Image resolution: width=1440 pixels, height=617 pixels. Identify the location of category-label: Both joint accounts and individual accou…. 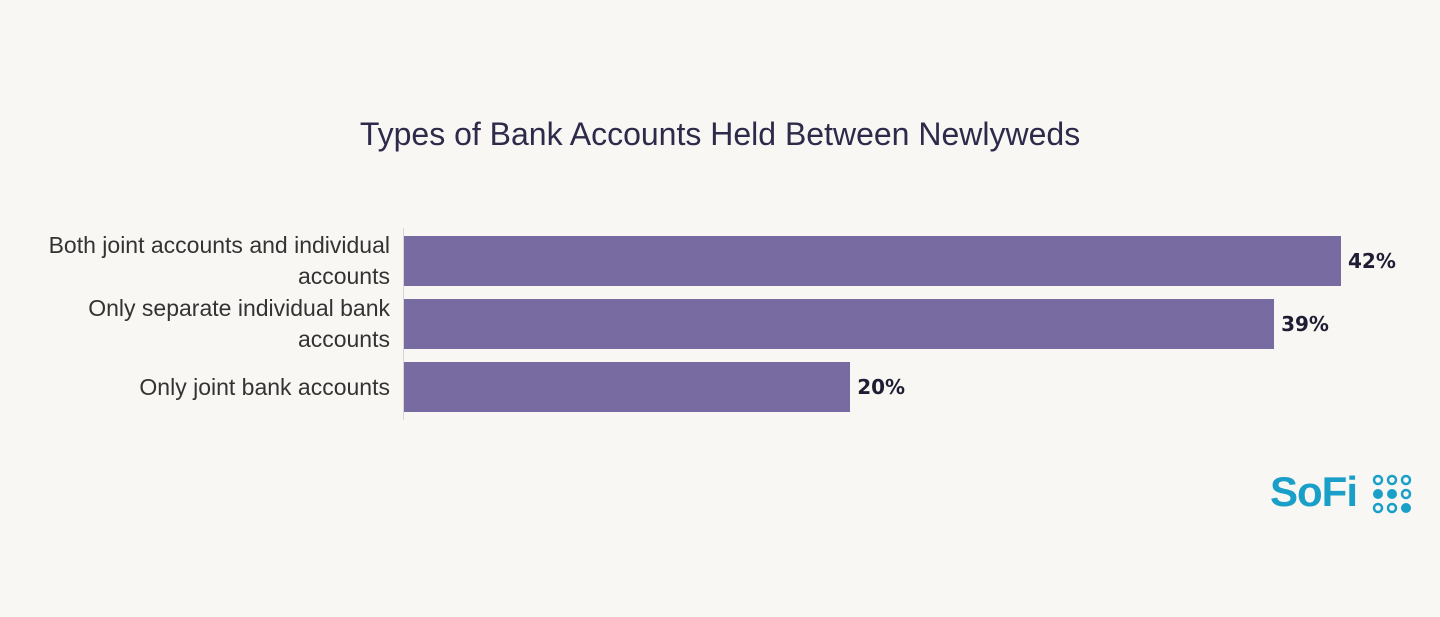
(219, 260).